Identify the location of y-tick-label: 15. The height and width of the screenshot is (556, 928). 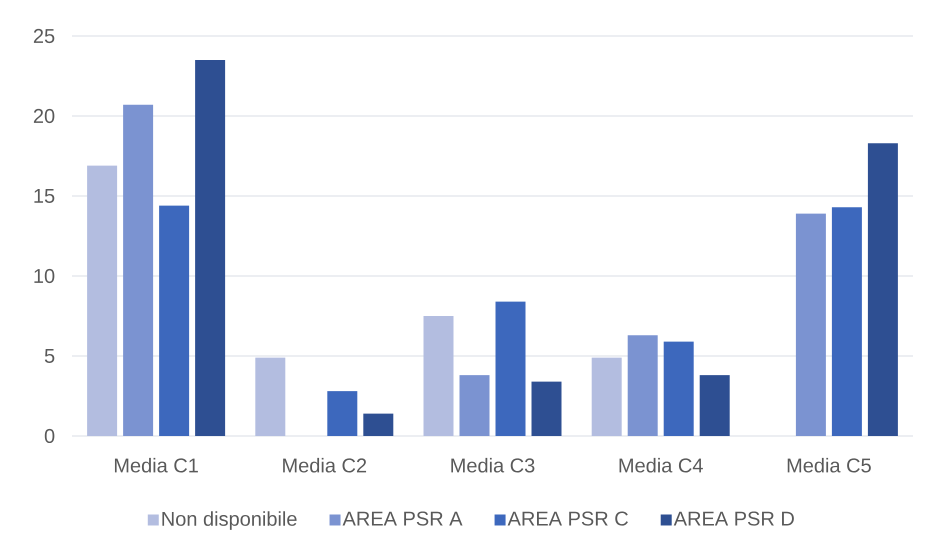
(44, 196).